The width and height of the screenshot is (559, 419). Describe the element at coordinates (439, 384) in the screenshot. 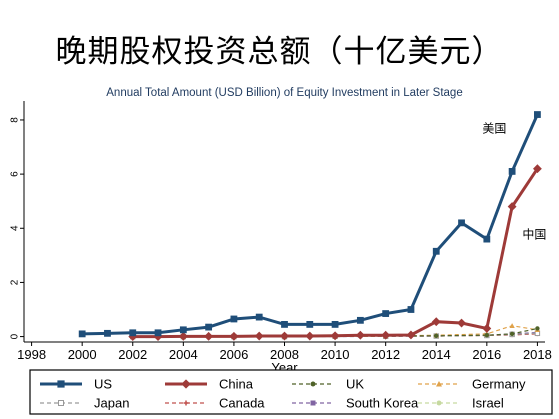

I see `legend-swatch-marker-germany` at that location.